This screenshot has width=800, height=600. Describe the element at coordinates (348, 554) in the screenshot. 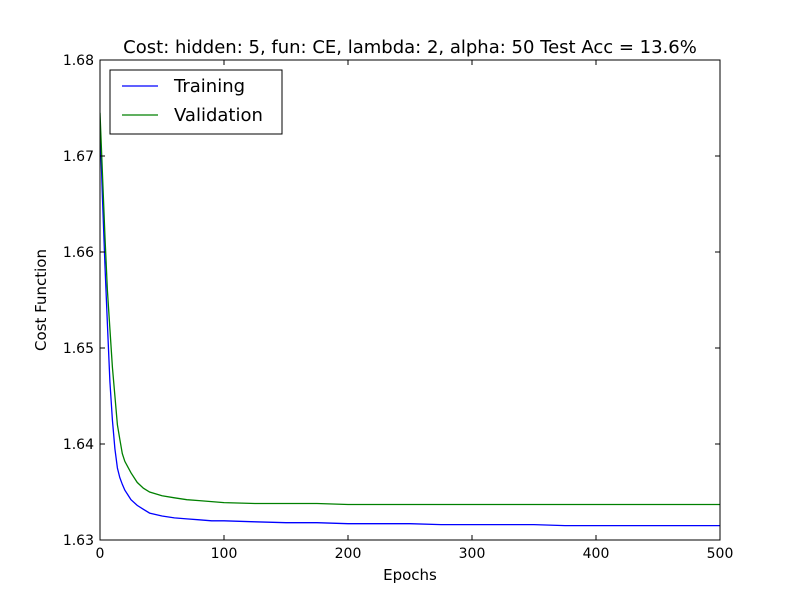

I see `x-tick-label: 200` at that location.